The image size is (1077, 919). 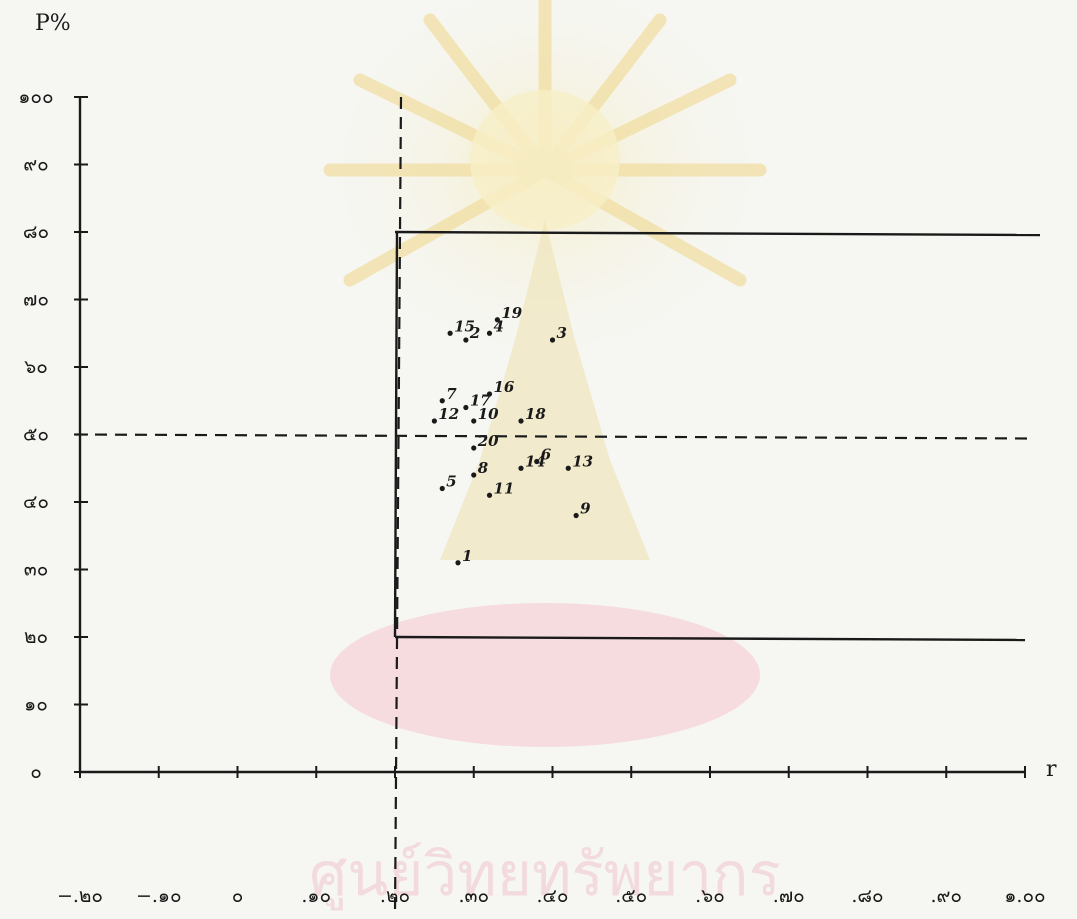 I want to click on x-tick-label-9: .๗๐, so click(x=789, y=896).